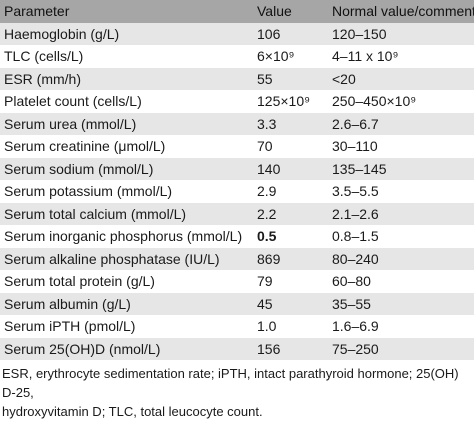  What do you see at coordinates (112, 258) in the screenshot?
I see `parameter-cell: Serum alkaline phosphatase (IU/L)` at bounding box center [112, 258].